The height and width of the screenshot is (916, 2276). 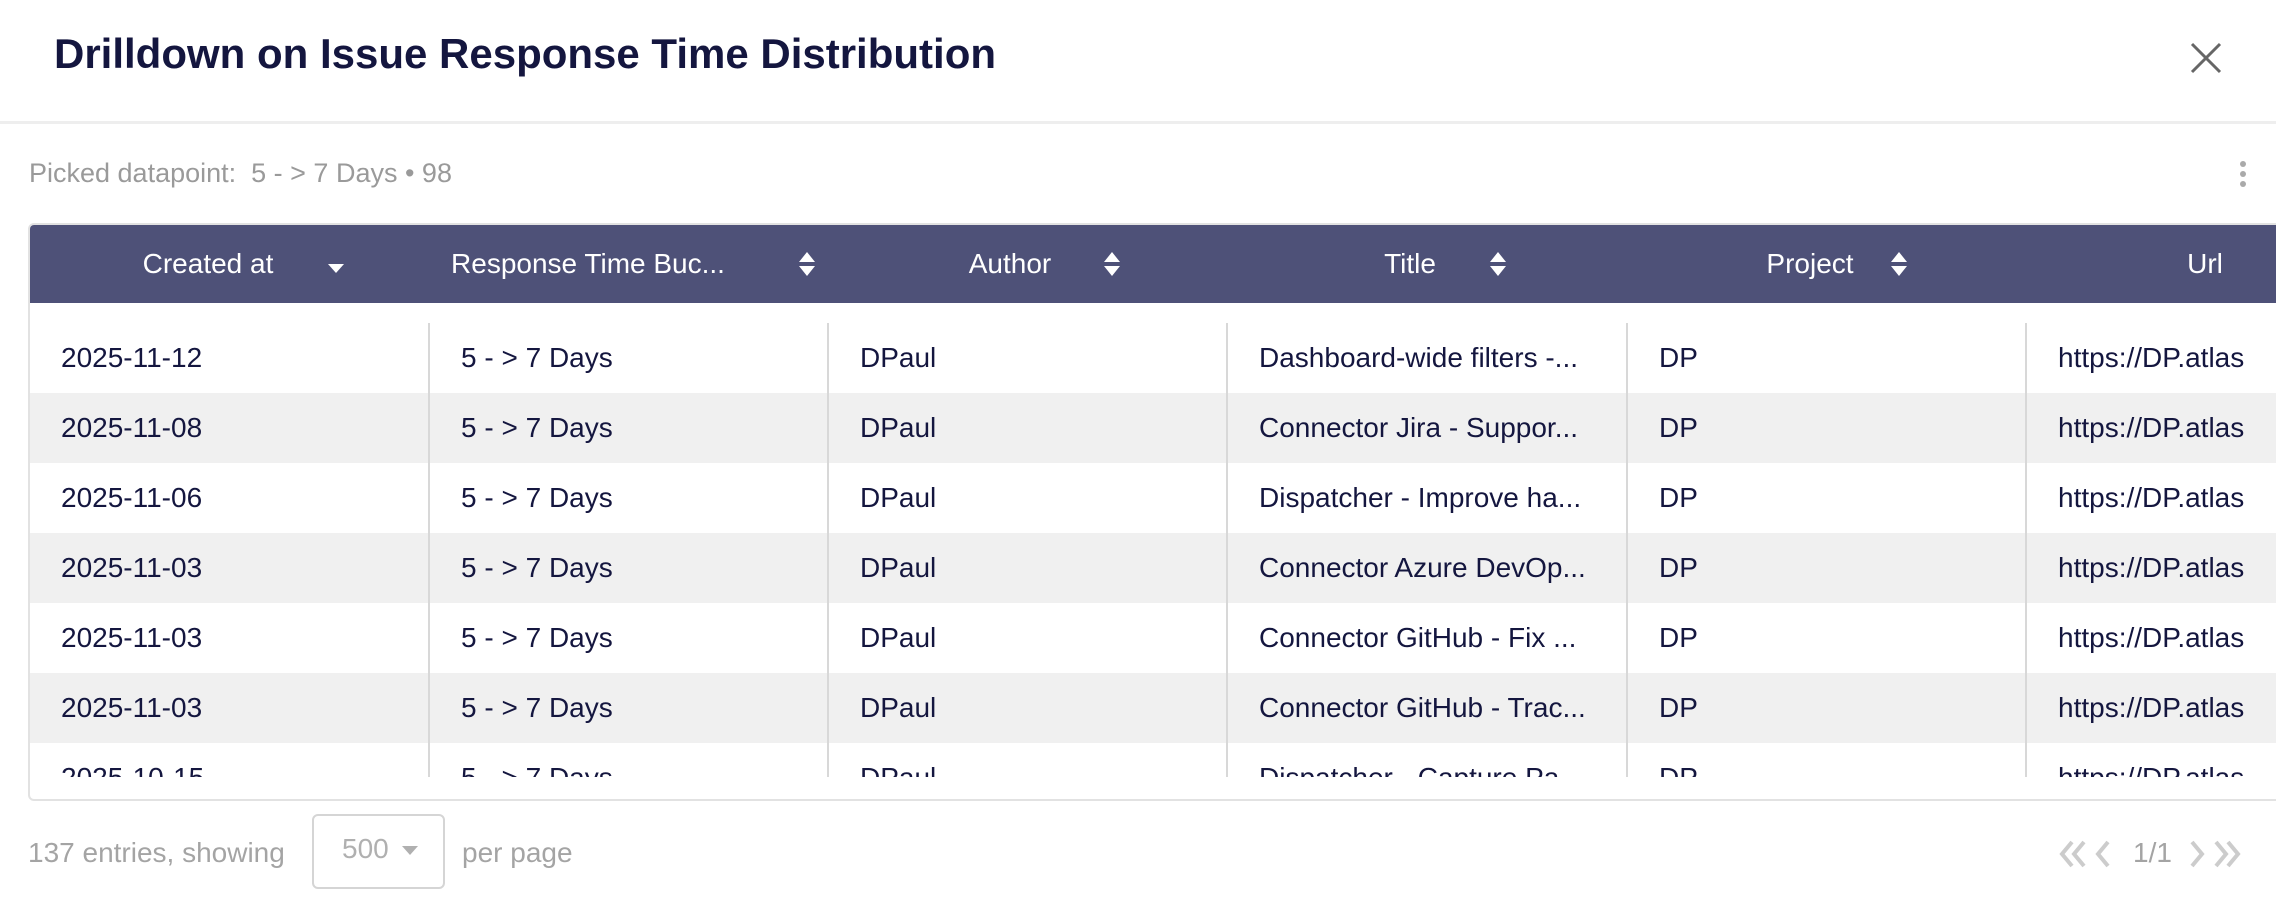 I want to click on column-header: Author, so click(x=1010, y=263).